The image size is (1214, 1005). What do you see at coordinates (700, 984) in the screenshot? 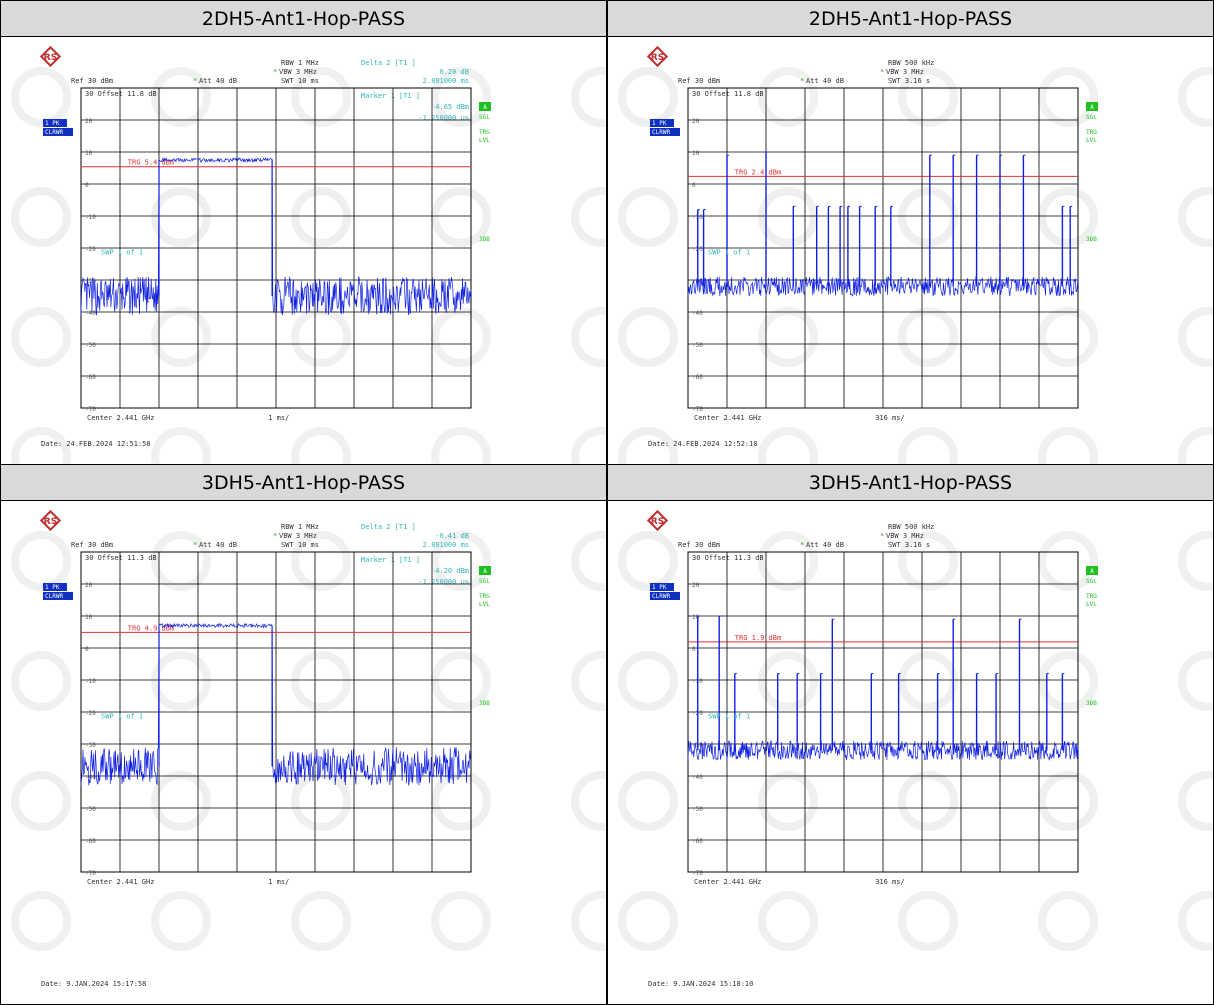
I see `date-stamp: Date: 9.JAN.2024 15:18:10` at bounding box center [700, 984].